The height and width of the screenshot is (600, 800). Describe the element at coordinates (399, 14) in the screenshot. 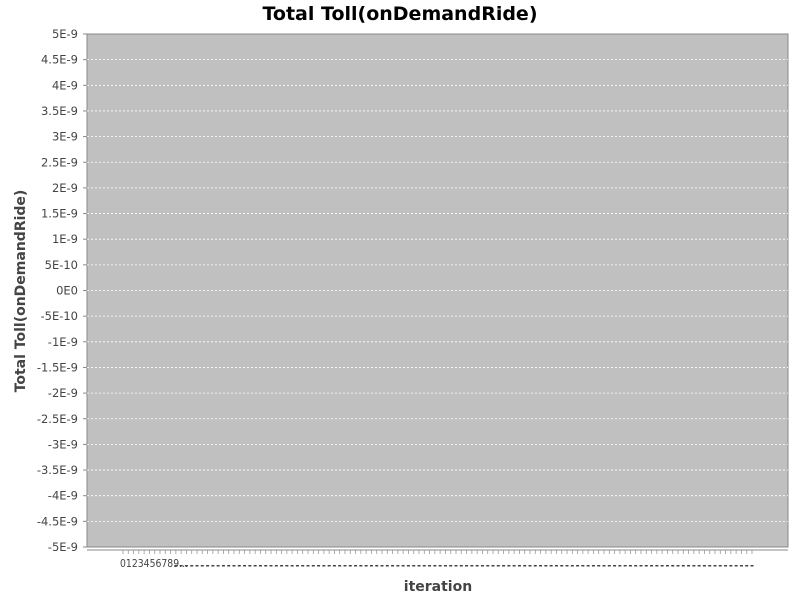

I see `chart-title: Total Toll(onDemandRide)` at that location.